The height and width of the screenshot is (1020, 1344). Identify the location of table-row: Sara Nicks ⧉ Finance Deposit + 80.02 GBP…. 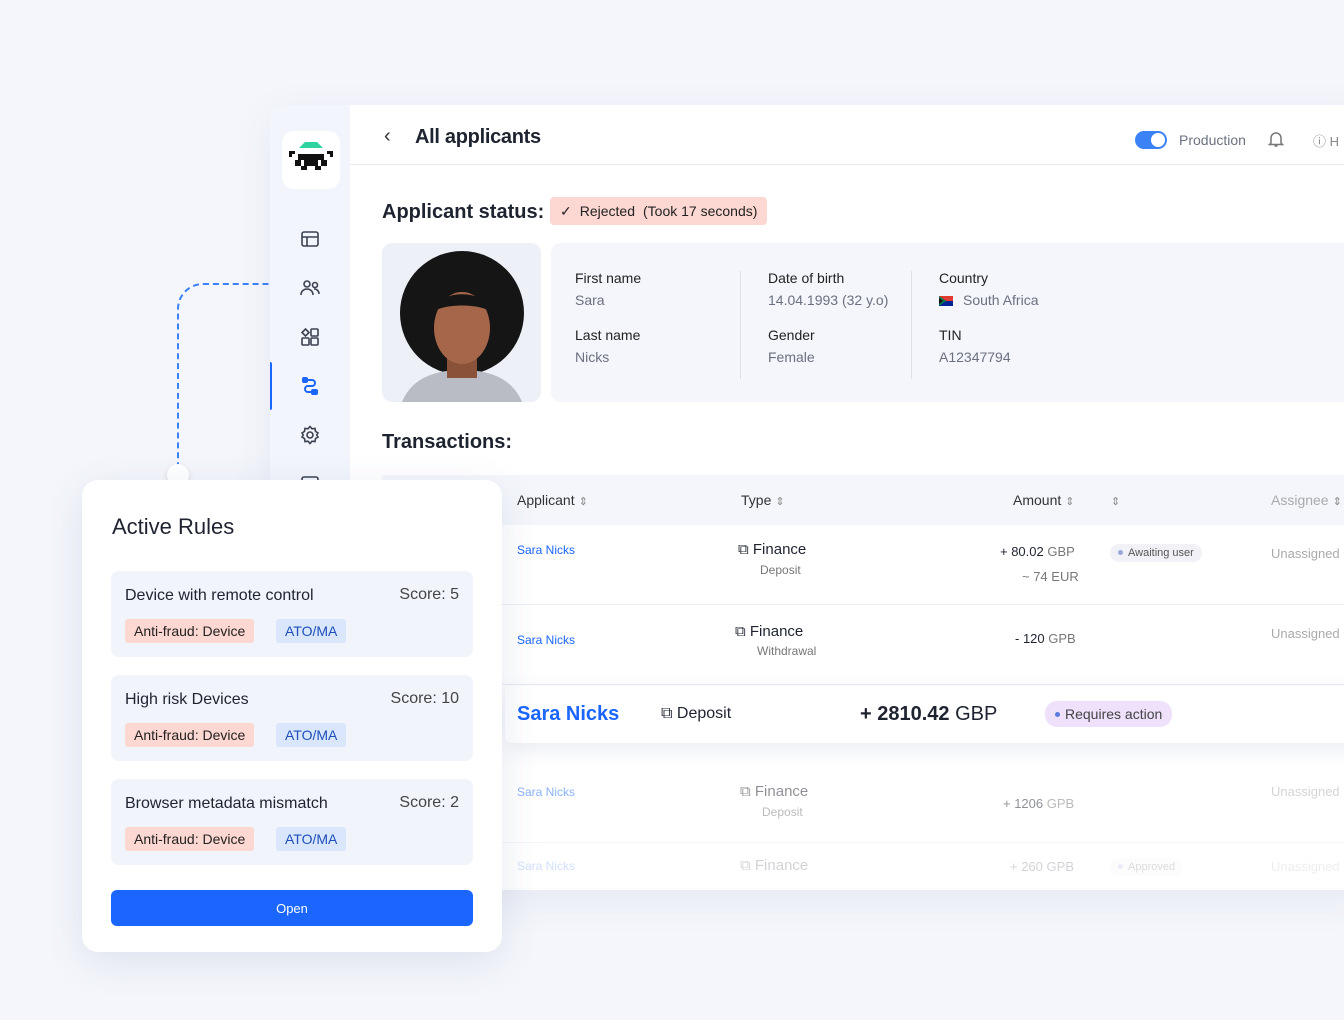
(922, 565).